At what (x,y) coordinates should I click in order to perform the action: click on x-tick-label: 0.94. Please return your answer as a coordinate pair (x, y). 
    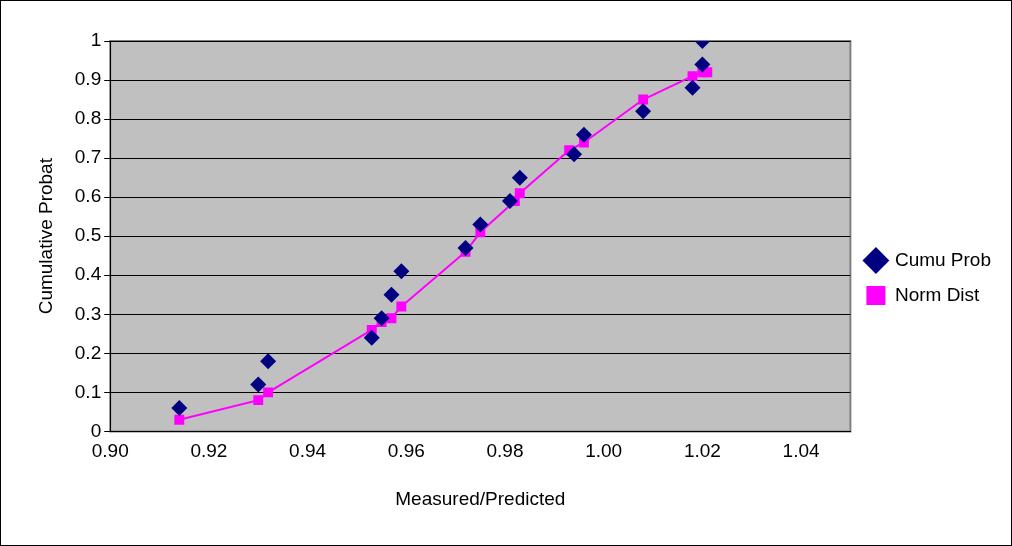
    Looking at the image, I should click on (308, 451).